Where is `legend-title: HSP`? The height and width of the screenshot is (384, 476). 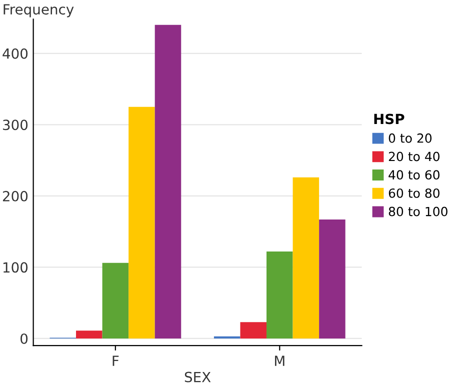 legend-title: HSP is located at coordinates (389, 119).